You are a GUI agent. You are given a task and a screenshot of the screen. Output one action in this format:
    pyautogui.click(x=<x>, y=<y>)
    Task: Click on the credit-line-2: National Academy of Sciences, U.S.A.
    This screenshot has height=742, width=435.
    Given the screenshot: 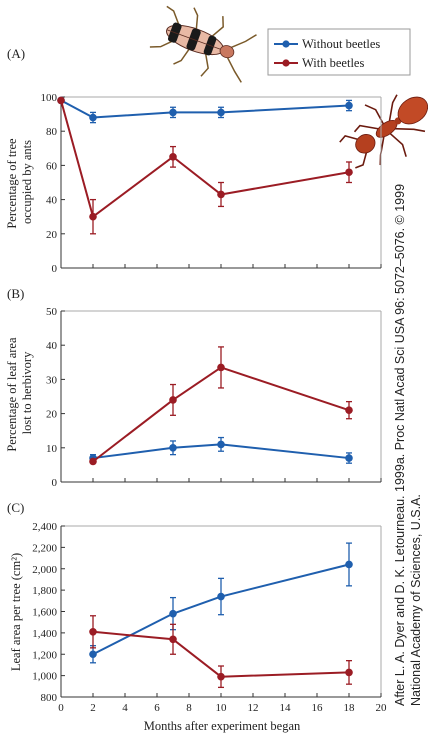 What is the action you would take?
    pyautogui.click(x=416, y=600)
    